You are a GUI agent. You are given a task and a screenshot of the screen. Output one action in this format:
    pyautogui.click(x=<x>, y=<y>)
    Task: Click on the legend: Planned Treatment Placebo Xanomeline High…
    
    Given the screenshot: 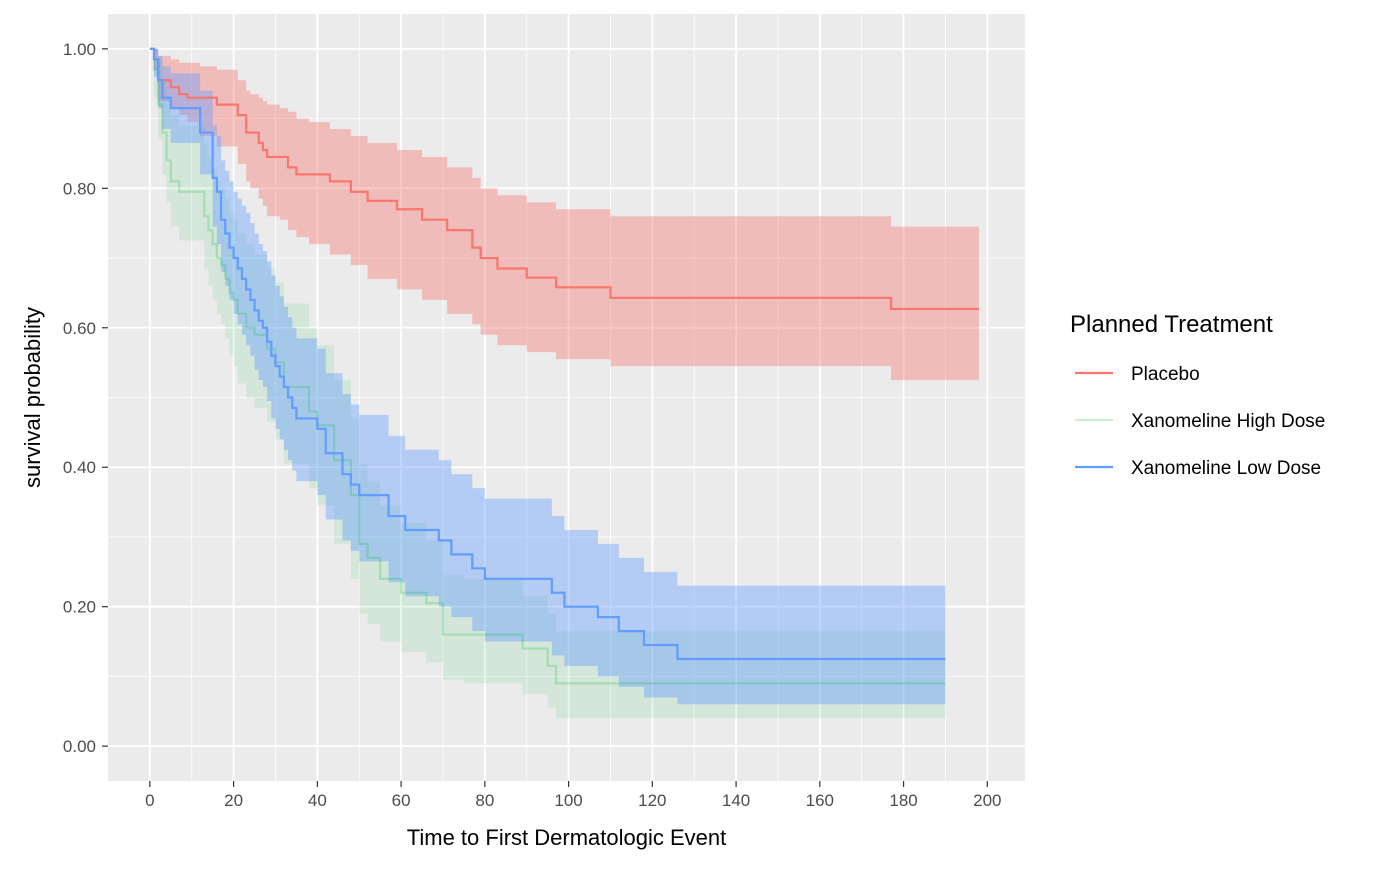 What is the action you would take?
    pyautogui.click(x=1197, y=395)
    